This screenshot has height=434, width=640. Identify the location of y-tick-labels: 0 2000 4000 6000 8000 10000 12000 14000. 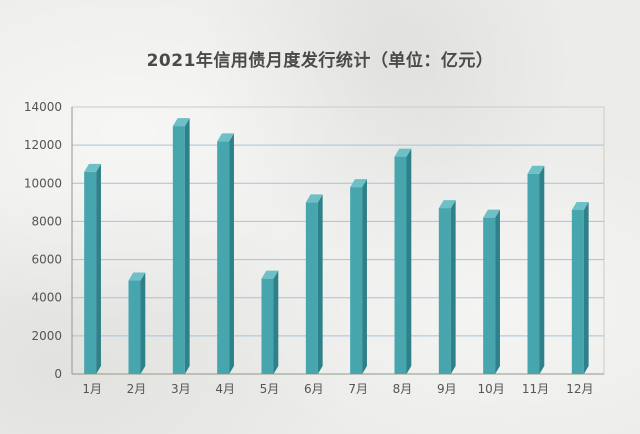
(43, 240).